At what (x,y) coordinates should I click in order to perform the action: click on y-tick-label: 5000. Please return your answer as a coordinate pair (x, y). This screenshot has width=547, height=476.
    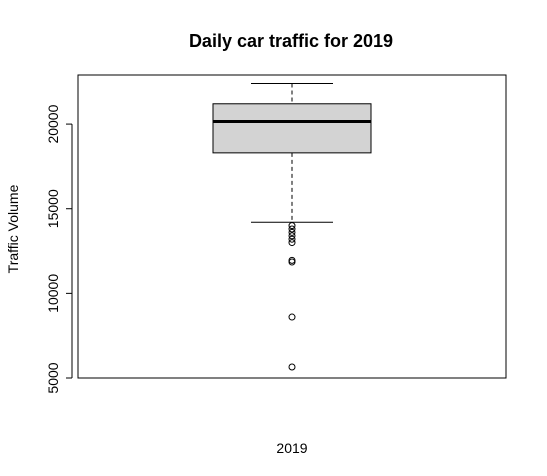
    Looking at the image, I should click on (53, 377).